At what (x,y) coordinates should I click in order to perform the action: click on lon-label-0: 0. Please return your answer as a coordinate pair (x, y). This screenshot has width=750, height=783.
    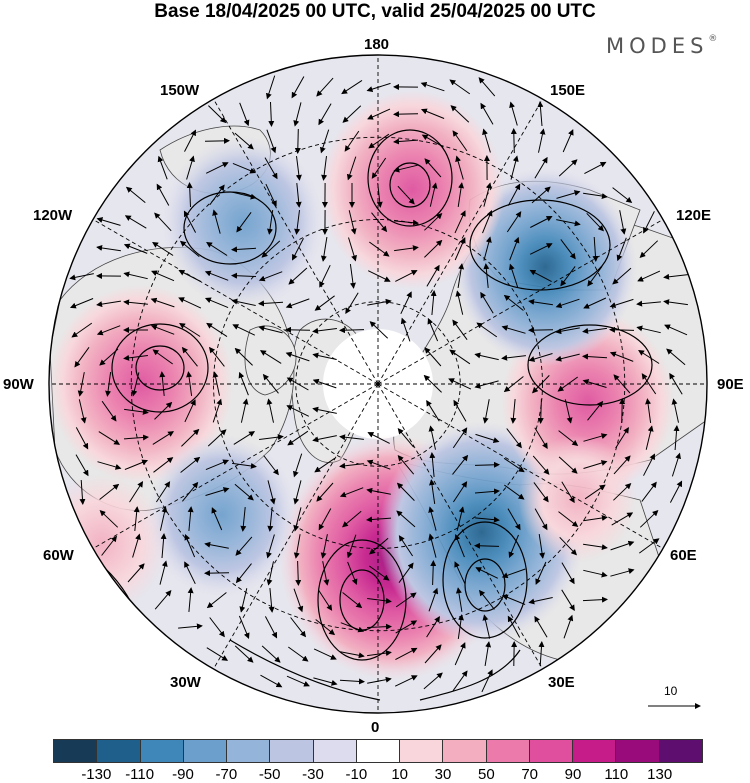
    Looking at the image, I should click on (375, 727).